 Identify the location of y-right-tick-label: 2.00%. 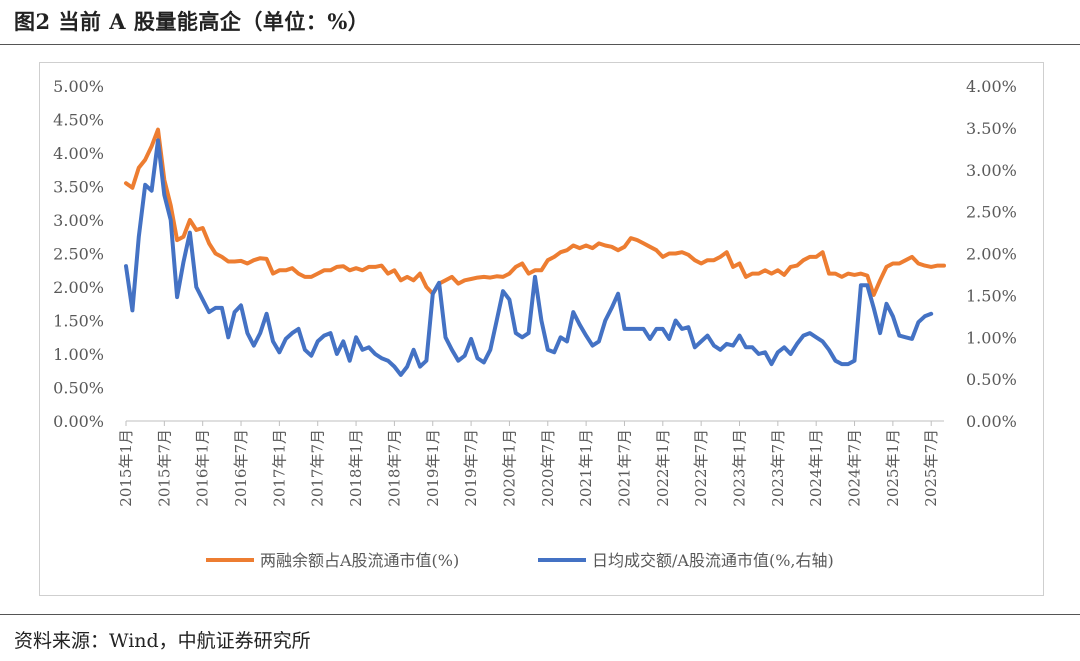
(991, 254).